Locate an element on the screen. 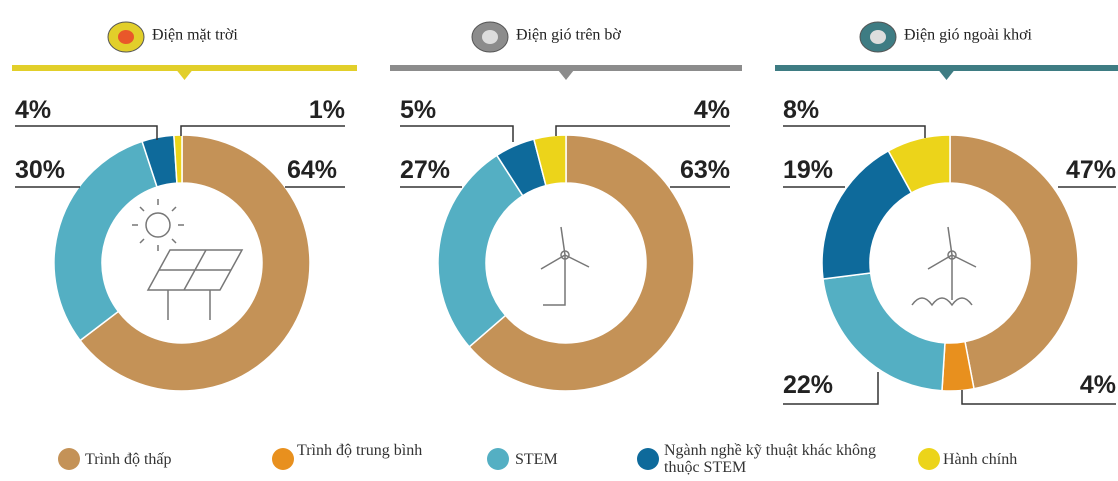 This screenshot has width=1118, height=481. chart-title: Điện gió trên bờ is located at coordinates (568, 35).